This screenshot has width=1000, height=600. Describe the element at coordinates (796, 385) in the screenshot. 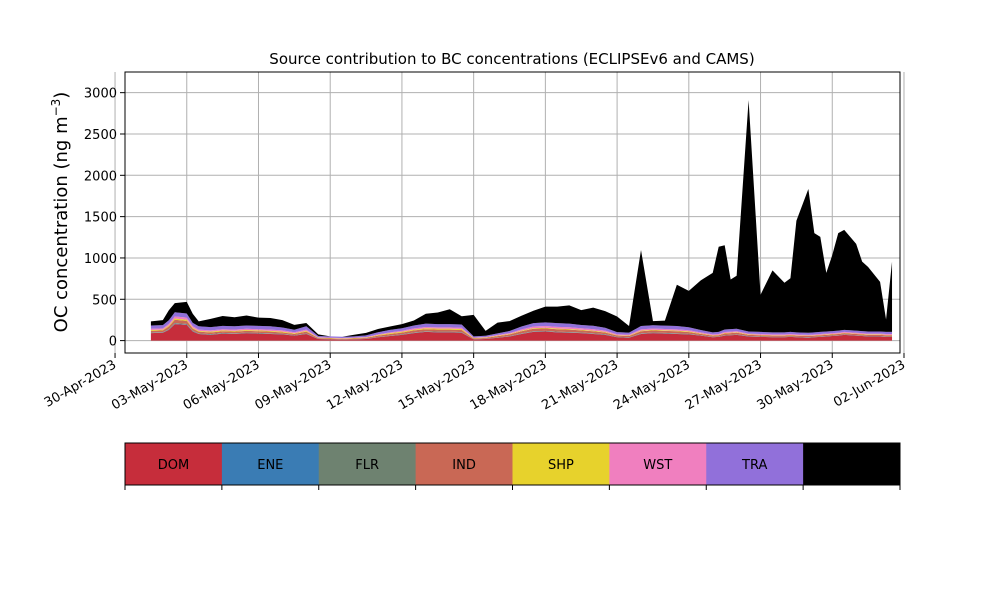

I see `x-tick-label: 30-May-2023` at that location.